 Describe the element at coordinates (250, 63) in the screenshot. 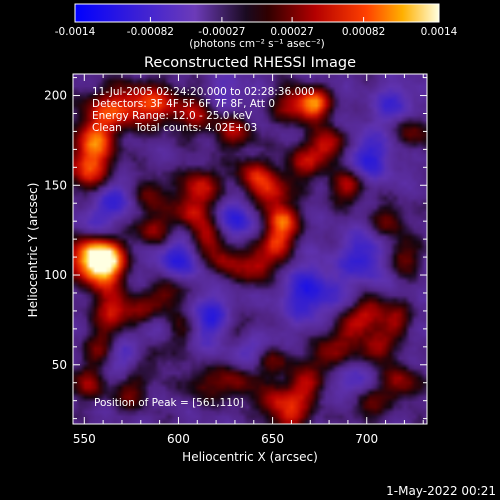

I see `chart-title: Reconstructed RHESSI Image` at that location.